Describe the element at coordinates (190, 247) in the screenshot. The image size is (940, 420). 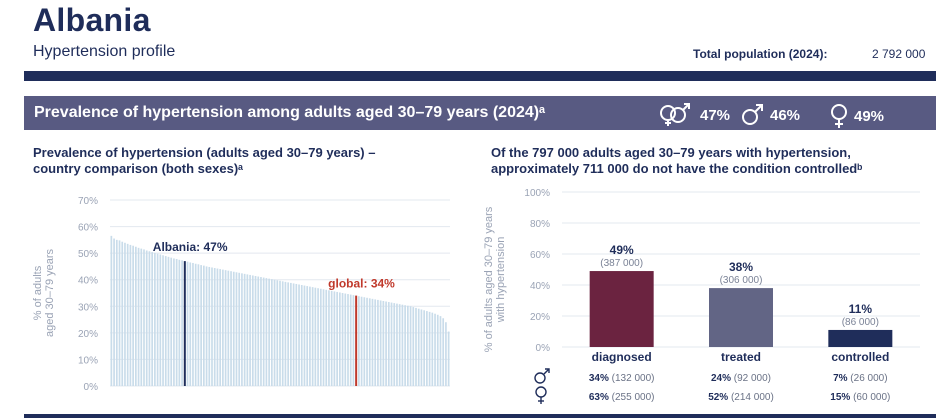
I see `albania-label: Albania: 47%` at that location.